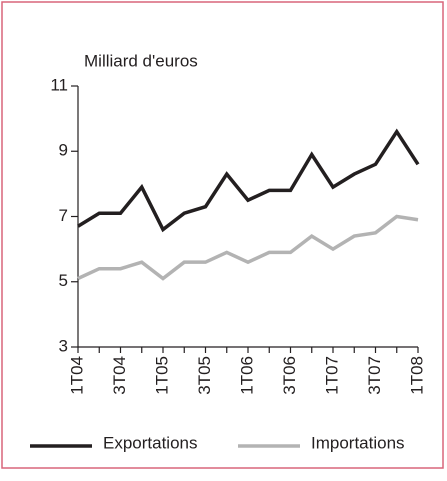 This screenshot has height=481, width=447. I want to click on y-tick-label: 5, so click(63, 280).